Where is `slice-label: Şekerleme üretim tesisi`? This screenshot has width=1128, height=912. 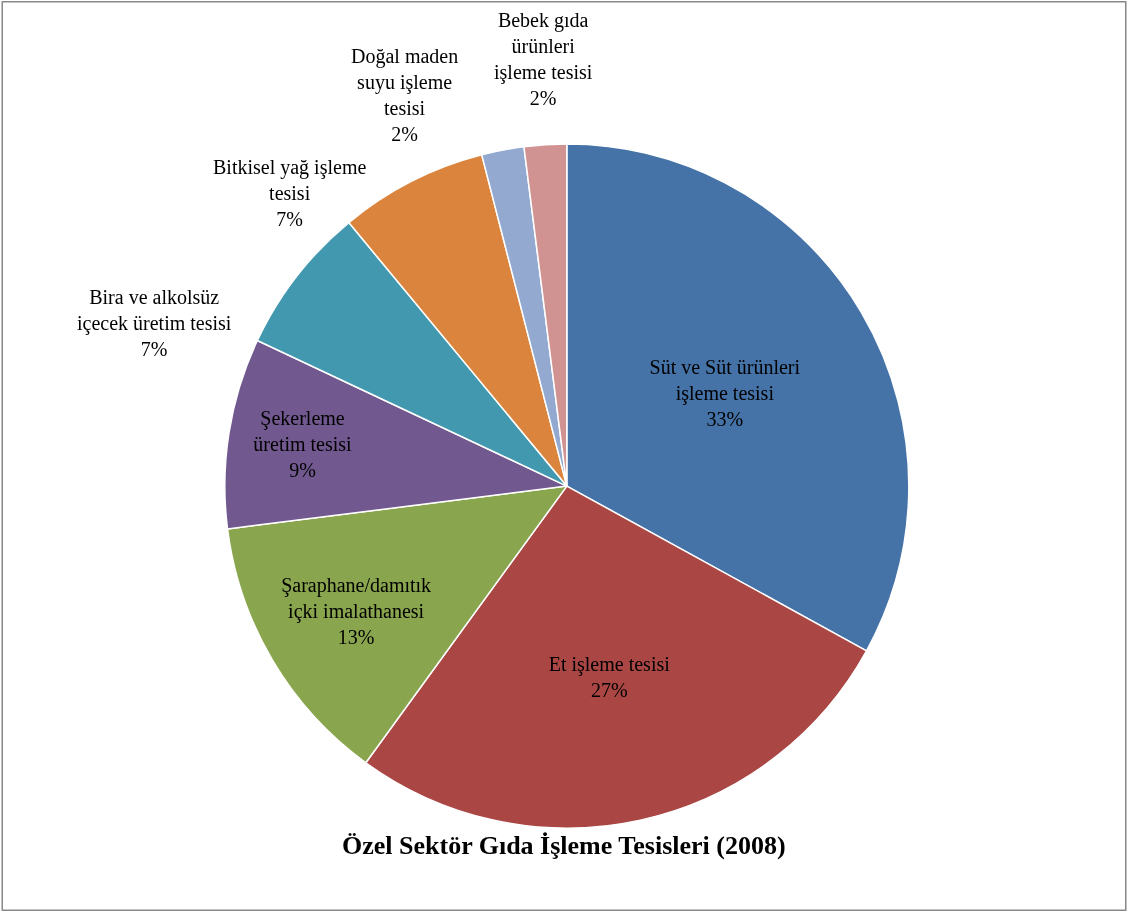
slice-label: Şekerleme üretim tesisi is located at coordinates (303, 431).